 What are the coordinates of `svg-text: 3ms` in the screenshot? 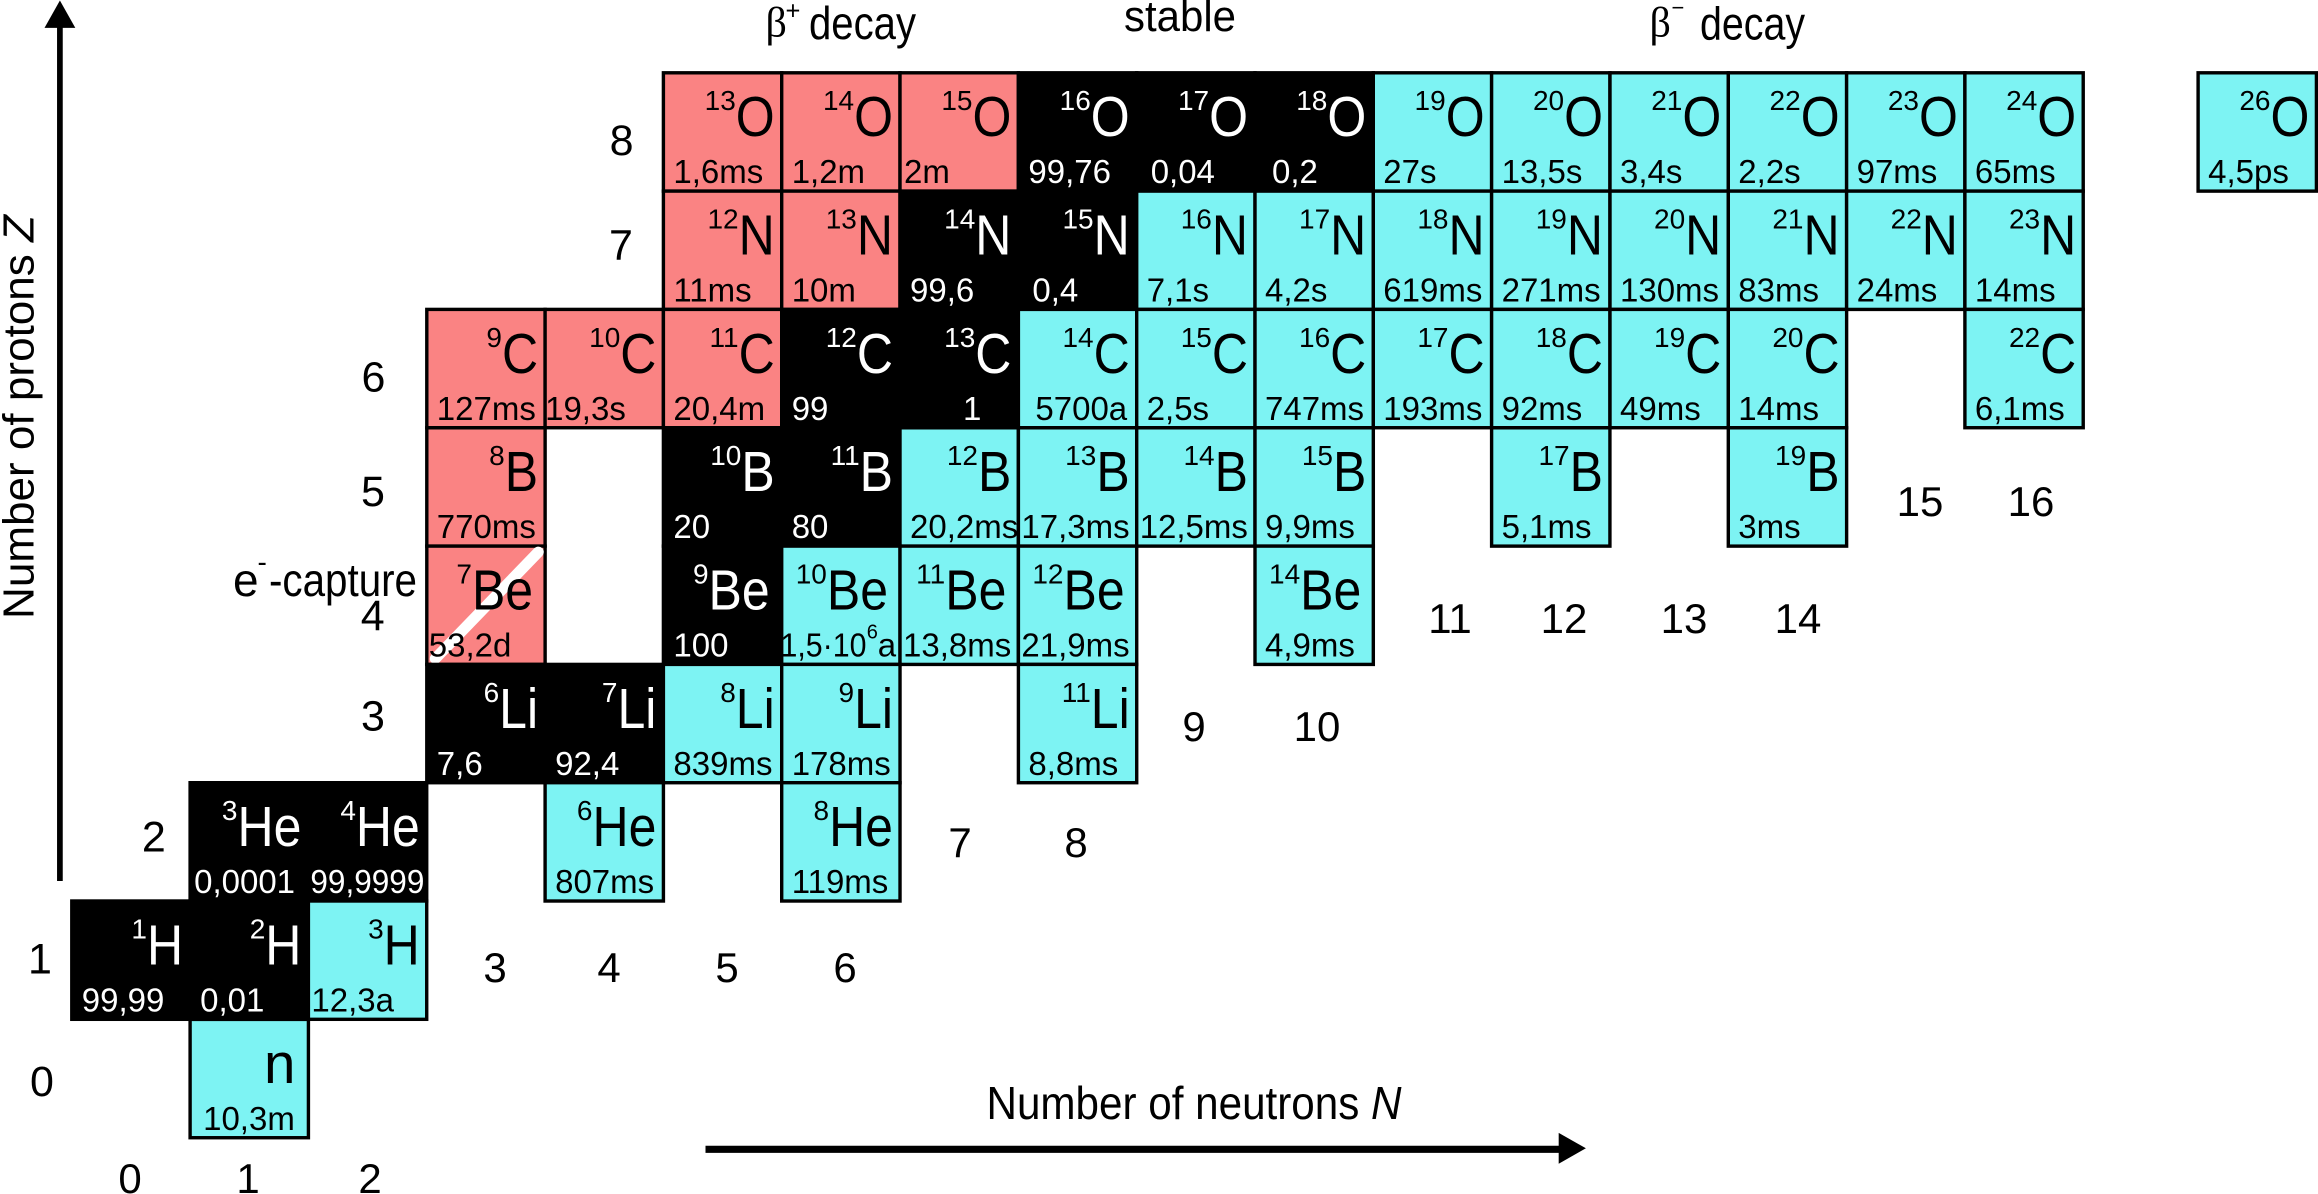 It's located at (1769, 526).